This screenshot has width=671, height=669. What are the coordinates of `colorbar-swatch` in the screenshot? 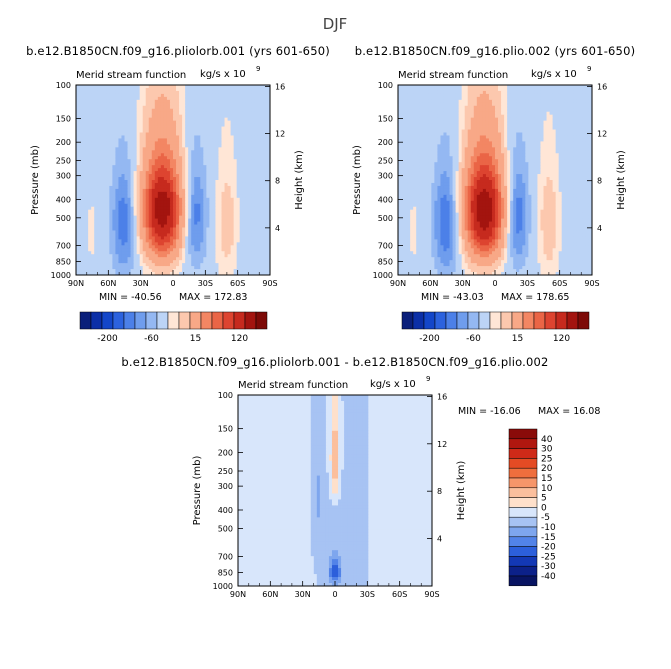 It's located at (250, 320).